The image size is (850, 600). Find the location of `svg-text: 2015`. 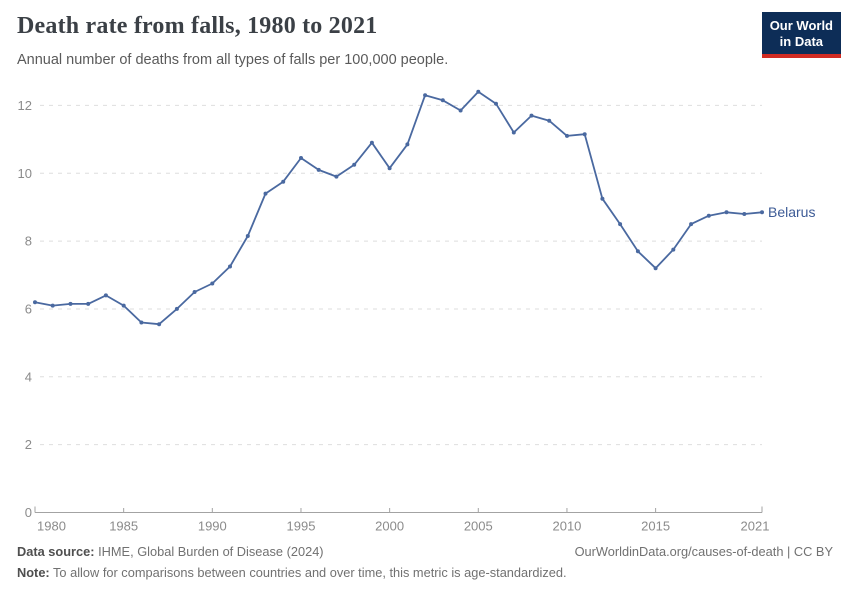

svg-text: 2015 is located at coordinates (655, 526).